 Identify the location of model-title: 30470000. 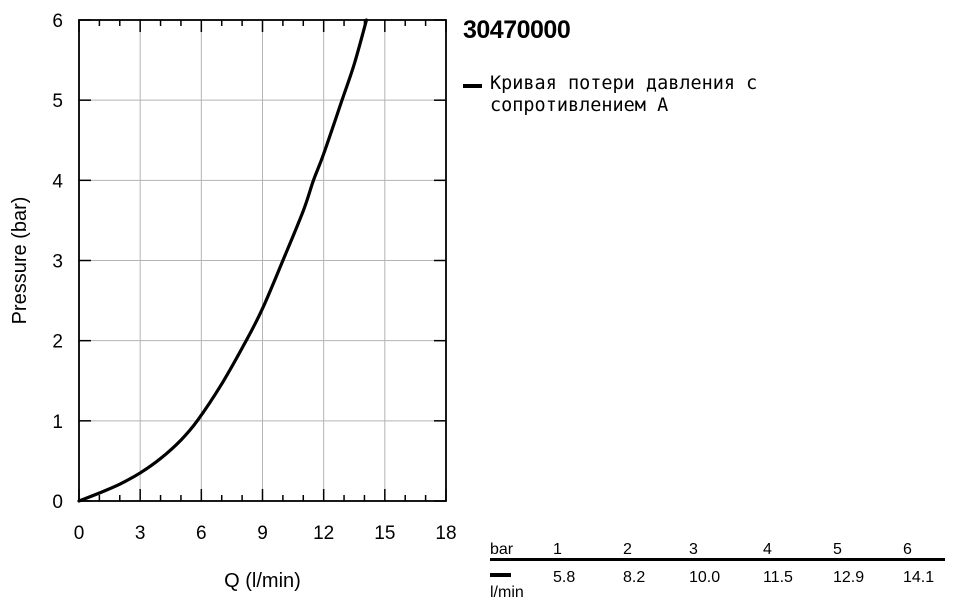
(517, 30).